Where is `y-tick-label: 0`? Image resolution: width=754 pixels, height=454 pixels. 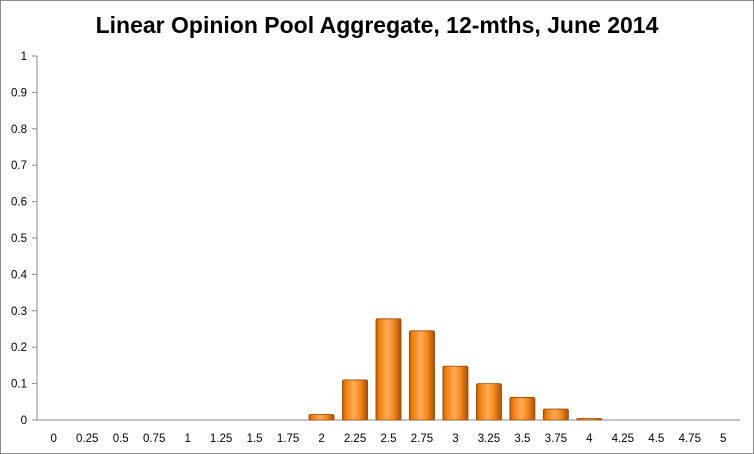
y-tick-label: 0 is located at coordinates (24, 421).